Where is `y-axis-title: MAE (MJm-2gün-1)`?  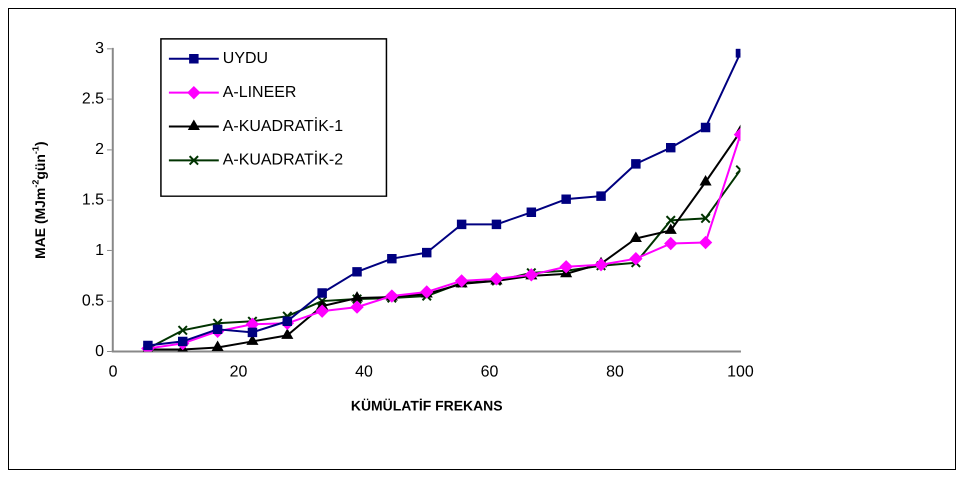
y-axis-title: MAE (MJm-2gün-1) is located at coordinates (39, 200).